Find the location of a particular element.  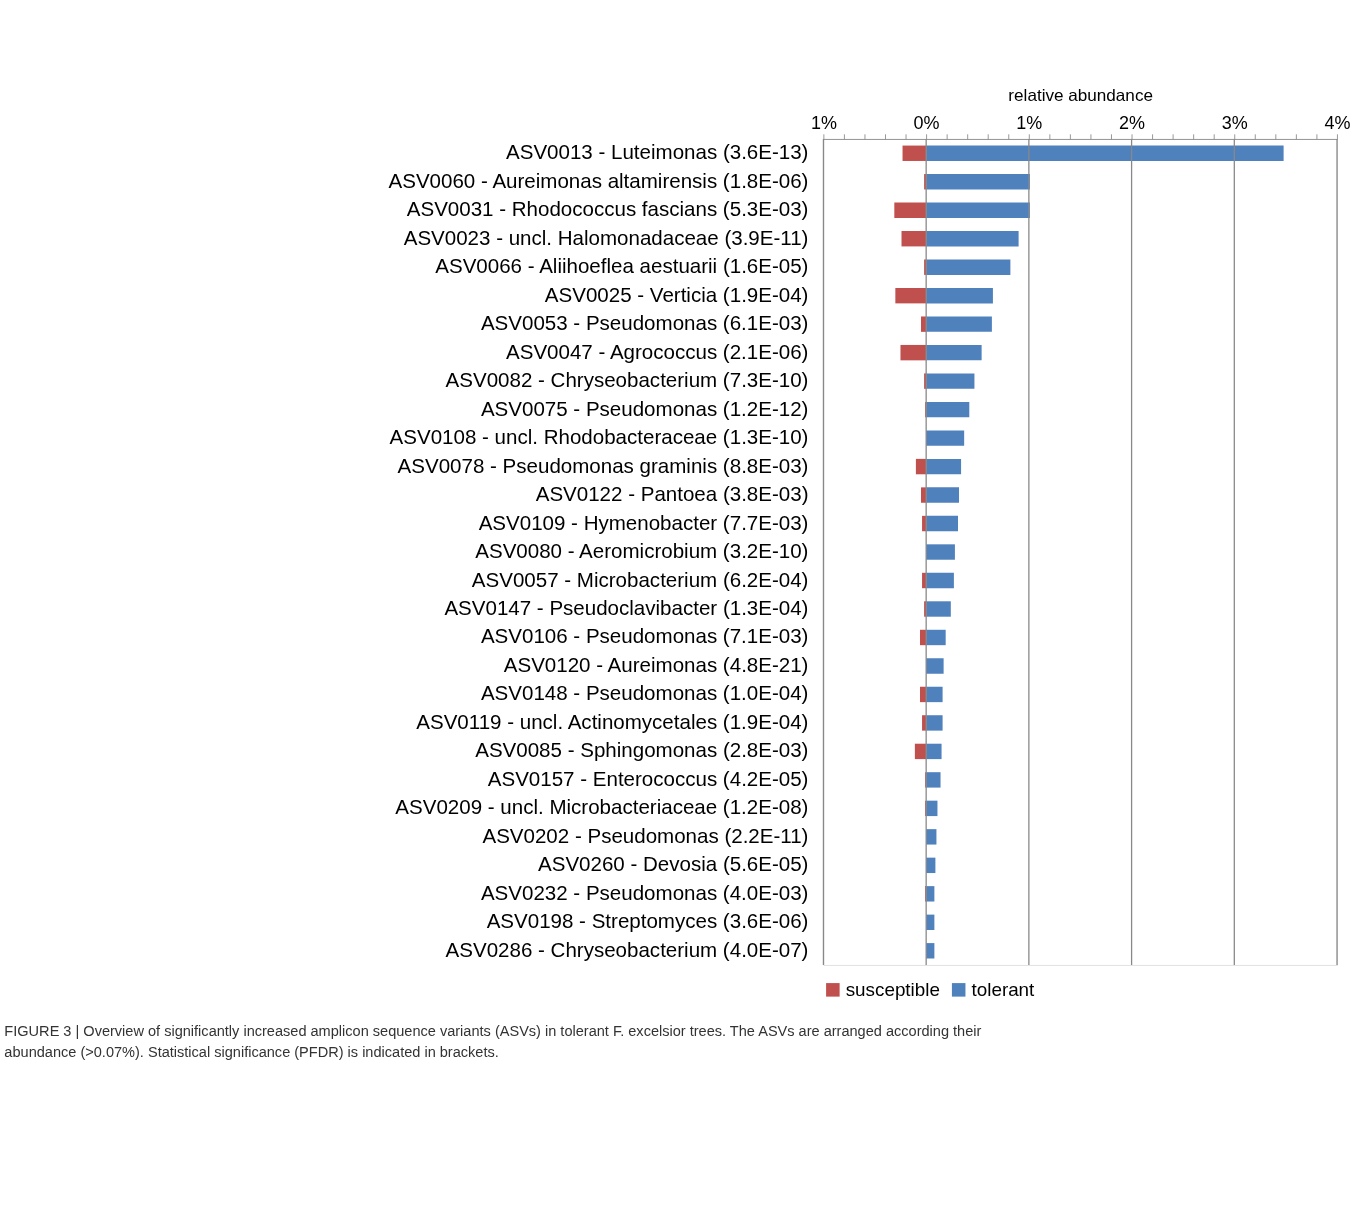

x-tick-label: 0% is located at coordinates (926, 123).